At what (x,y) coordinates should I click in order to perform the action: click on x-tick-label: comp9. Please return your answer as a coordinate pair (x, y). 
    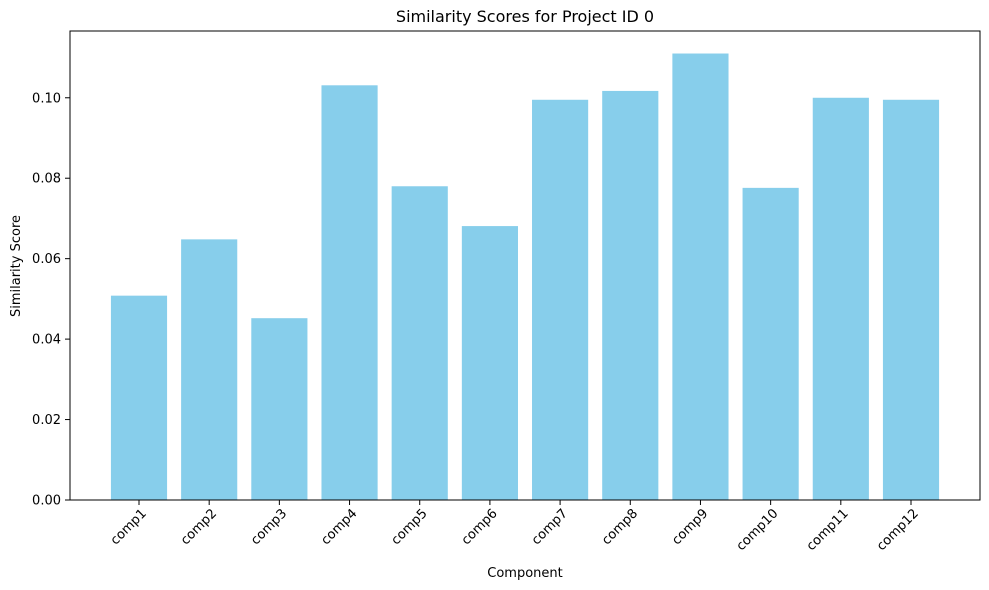
    Looking at the image, I should click on (690, 527).